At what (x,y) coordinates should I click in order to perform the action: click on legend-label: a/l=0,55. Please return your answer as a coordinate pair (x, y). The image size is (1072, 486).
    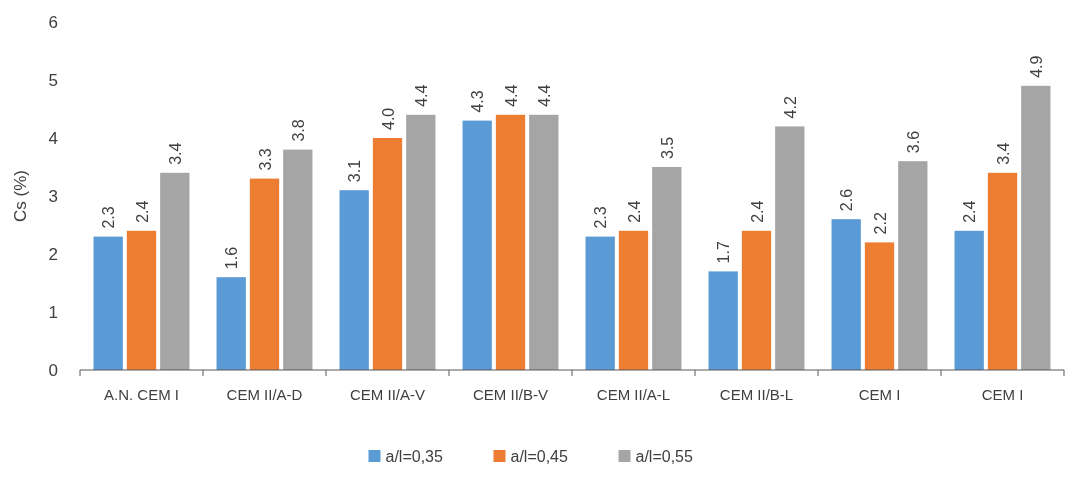
    Looking at the image, I should click on (664, 456).